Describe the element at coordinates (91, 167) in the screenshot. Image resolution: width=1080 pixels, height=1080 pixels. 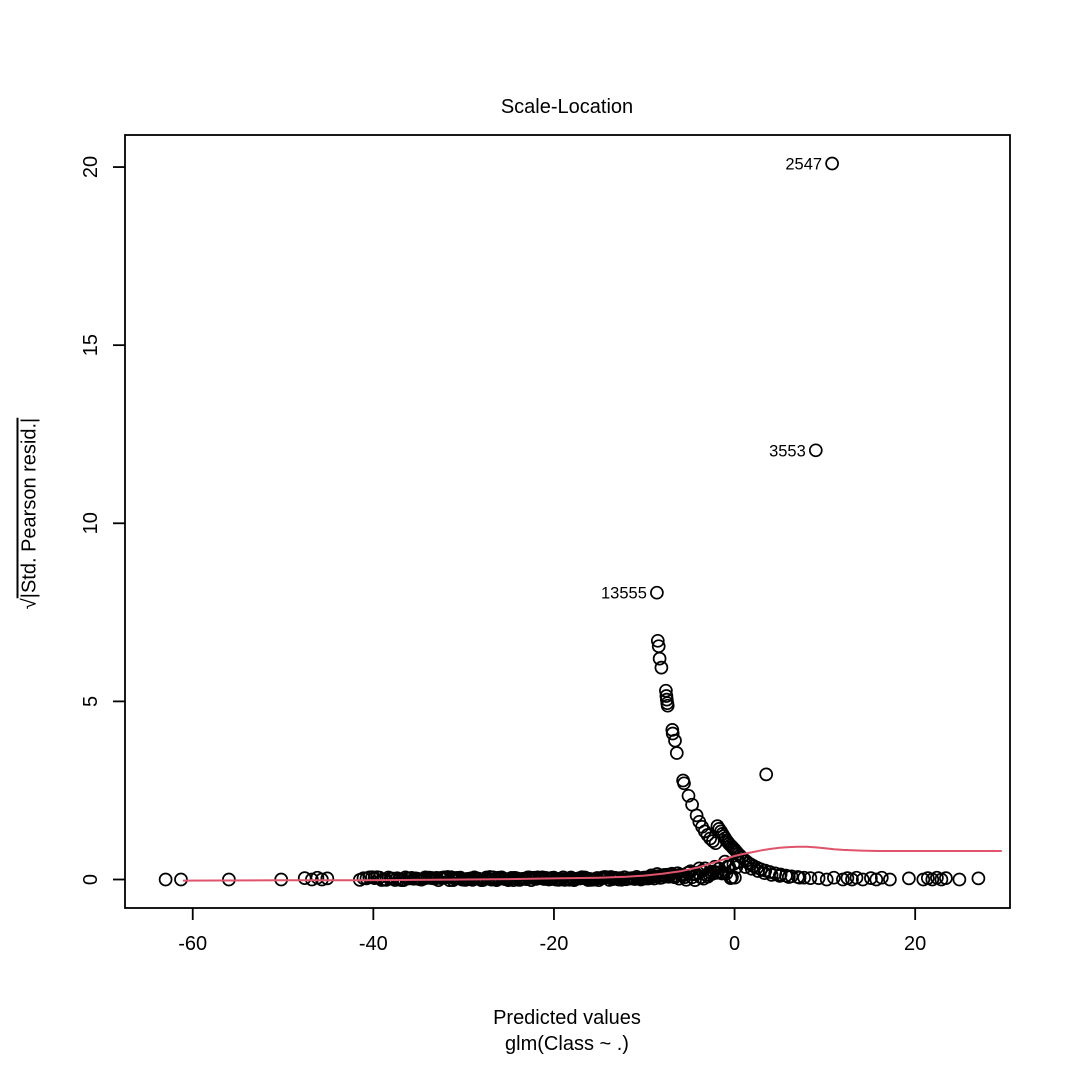
I see `y-tick-label: 20` at that location.